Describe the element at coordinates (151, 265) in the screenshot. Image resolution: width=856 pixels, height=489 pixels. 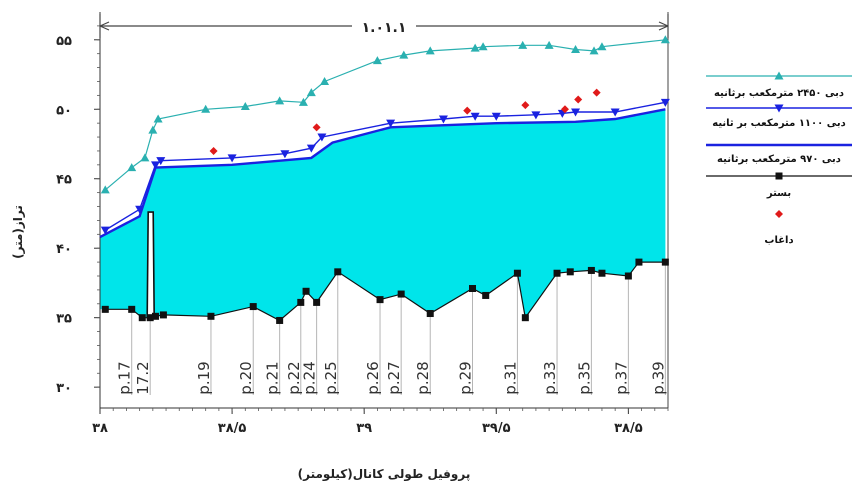
I see `structure-mark` at that location.